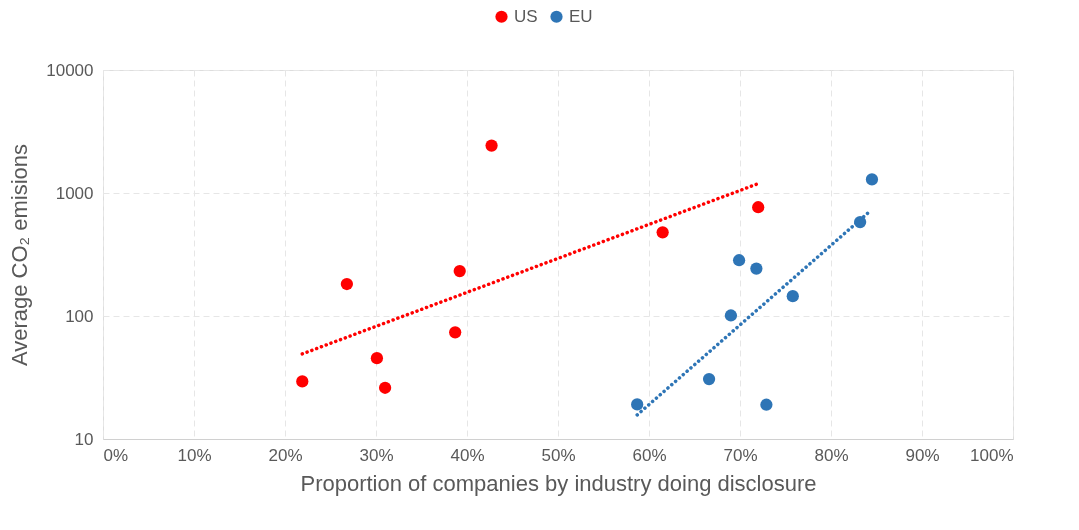 This screenshot has height=530, width=1079. I want to click on x-tick-label: 70%, so click(740, 455).